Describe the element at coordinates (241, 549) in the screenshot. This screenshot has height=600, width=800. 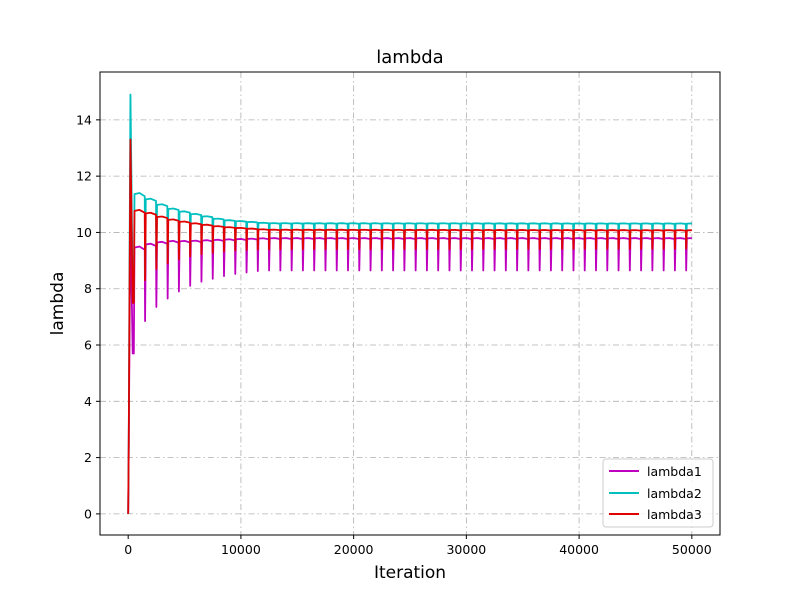
I see `x-tick-label: 10000` at that location.